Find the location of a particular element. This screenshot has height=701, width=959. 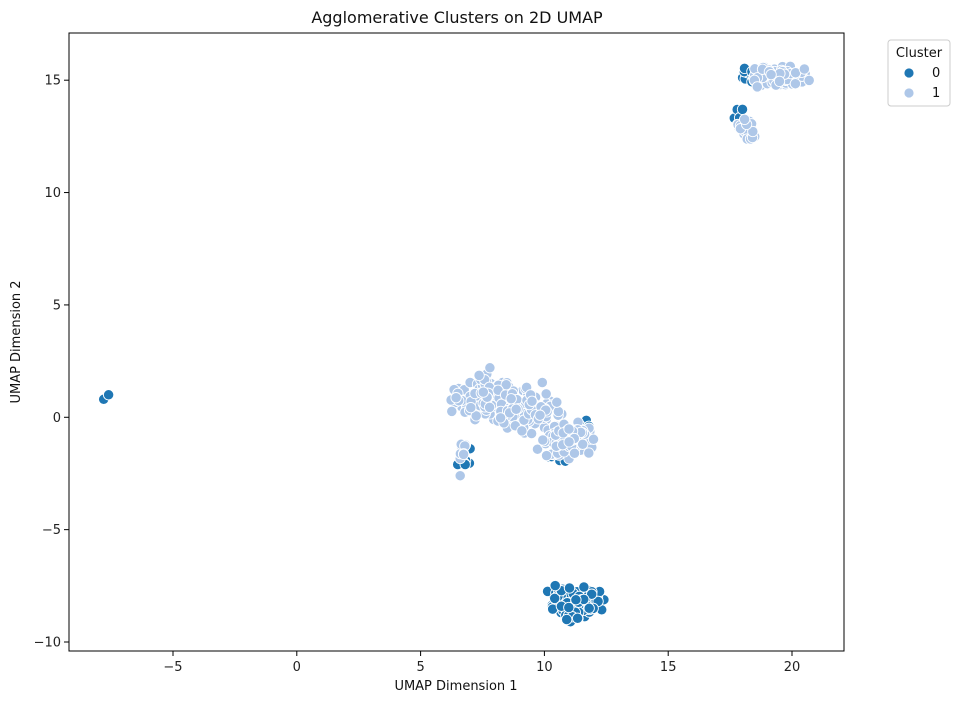

chart-title: Agglomerative Clusters on 2D UMAP is located at coordinates (457, 17).